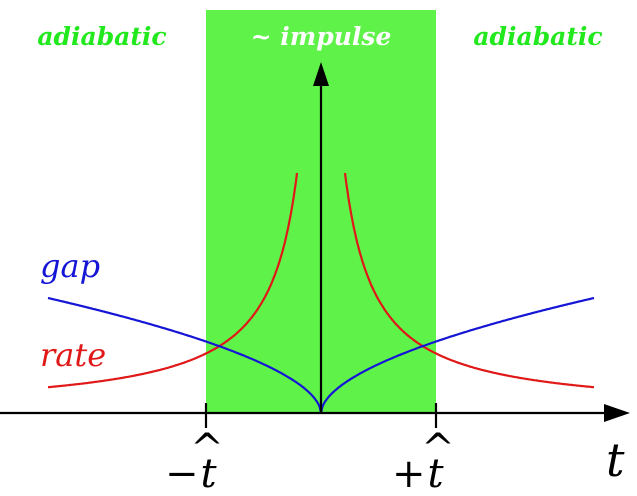 This screenshot has height=496, width=637. Describe the element at coordinates (70, 266) in the screenshot. I see `gap-label: gap` at that location.